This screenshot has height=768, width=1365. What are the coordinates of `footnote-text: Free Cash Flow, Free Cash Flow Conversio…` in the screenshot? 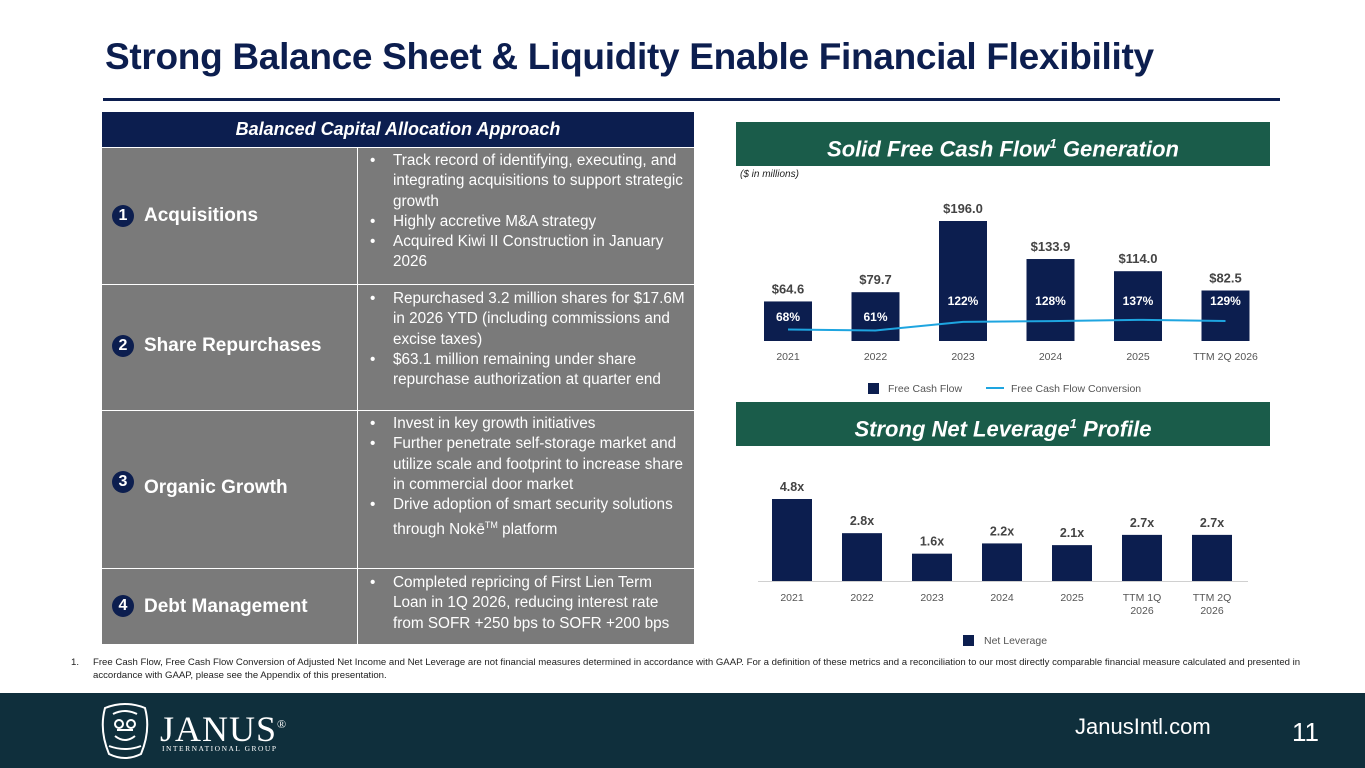 It's located at (697, 669).